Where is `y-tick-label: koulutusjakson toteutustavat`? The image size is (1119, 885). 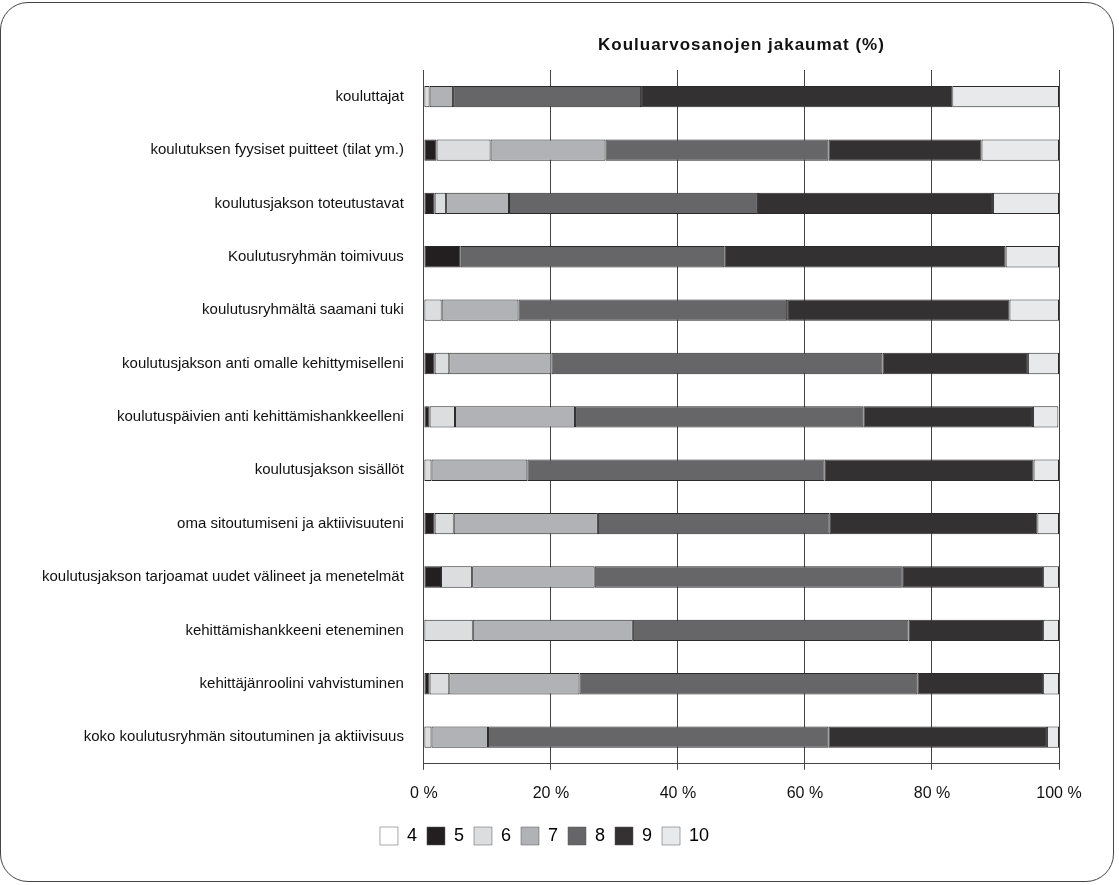 y-tick-label: koulutusjakson toteutustavat is located at coordinates (309, 202).